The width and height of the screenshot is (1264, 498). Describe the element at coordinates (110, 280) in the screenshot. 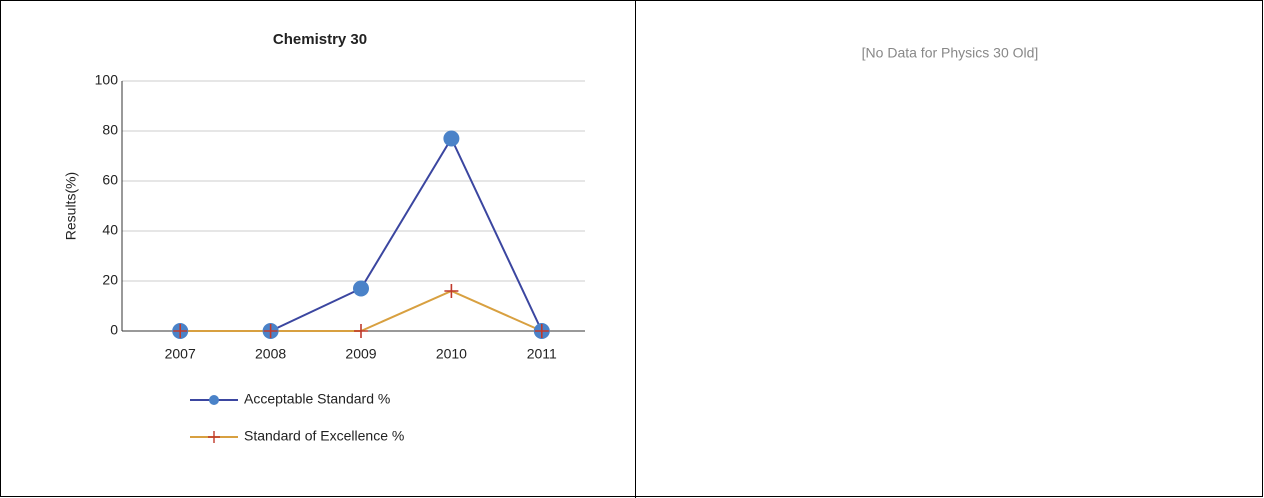

I see `y-tick-label: 20` at that location.